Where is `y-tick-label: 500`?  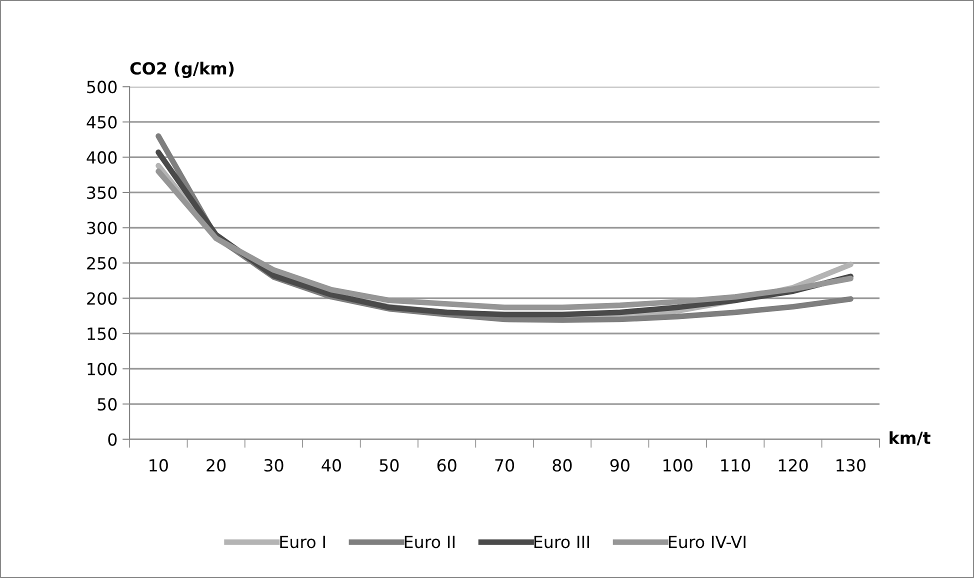 y-tick-label: 500 is located at coordinates (102, 87).